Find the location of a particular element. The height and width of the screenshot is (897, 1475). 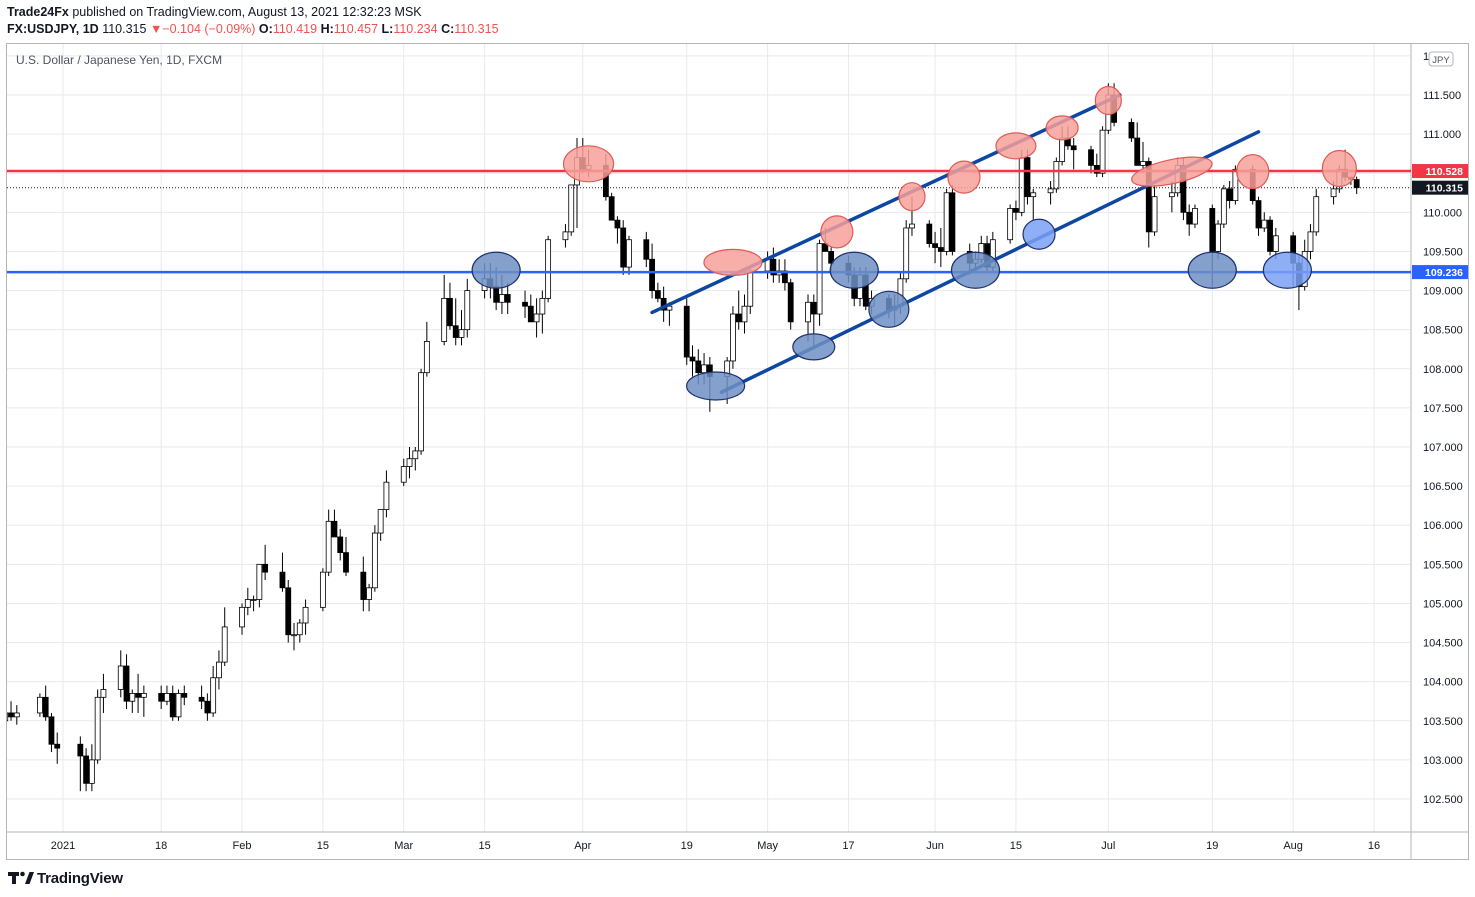

support-price-tag is located at coordinates (1440, 272).